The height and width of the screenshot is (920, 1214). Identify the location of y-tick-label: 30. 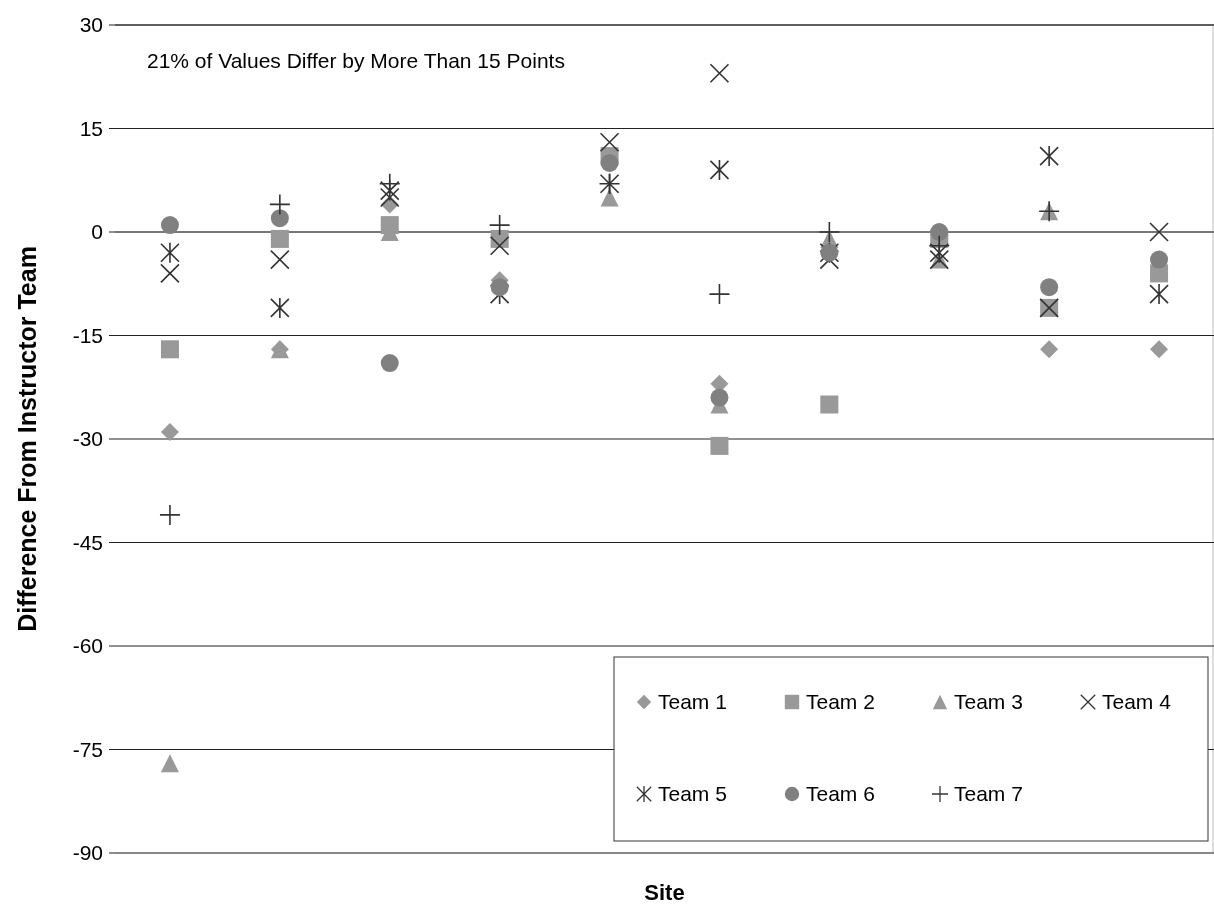
(91, 25).